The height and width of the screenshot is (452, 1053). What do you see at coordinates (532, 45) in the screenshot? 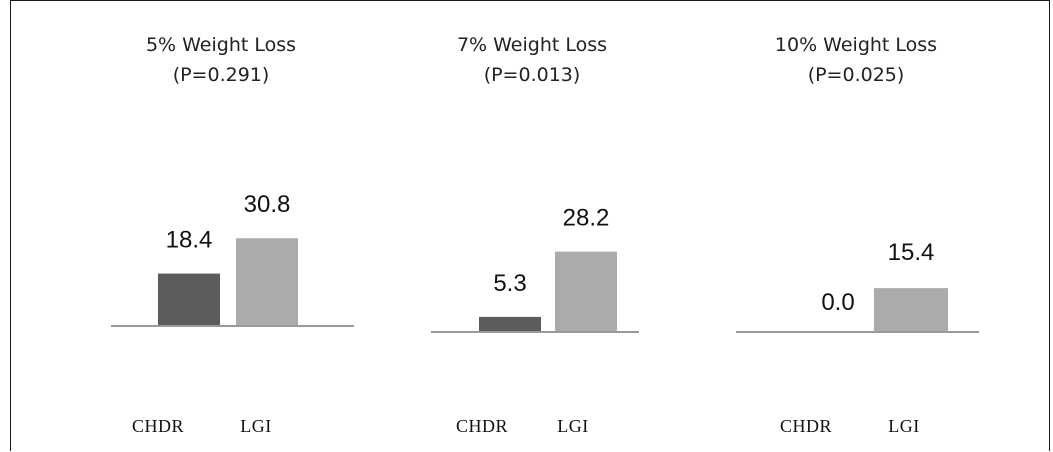
I see `chart-title: 7% Weight Loss` at bounding box center [532, 45].